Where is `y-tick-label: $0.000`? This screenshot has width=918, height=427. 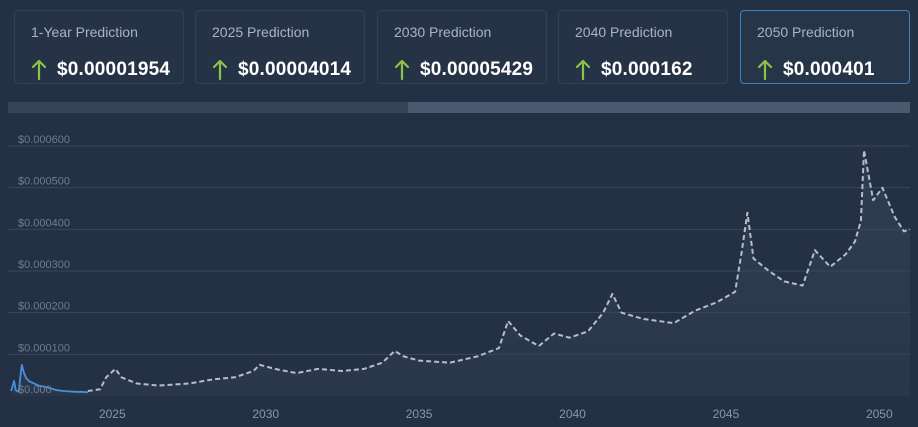
y-tick-label: $0.000 is located at coordinates (35, 390).